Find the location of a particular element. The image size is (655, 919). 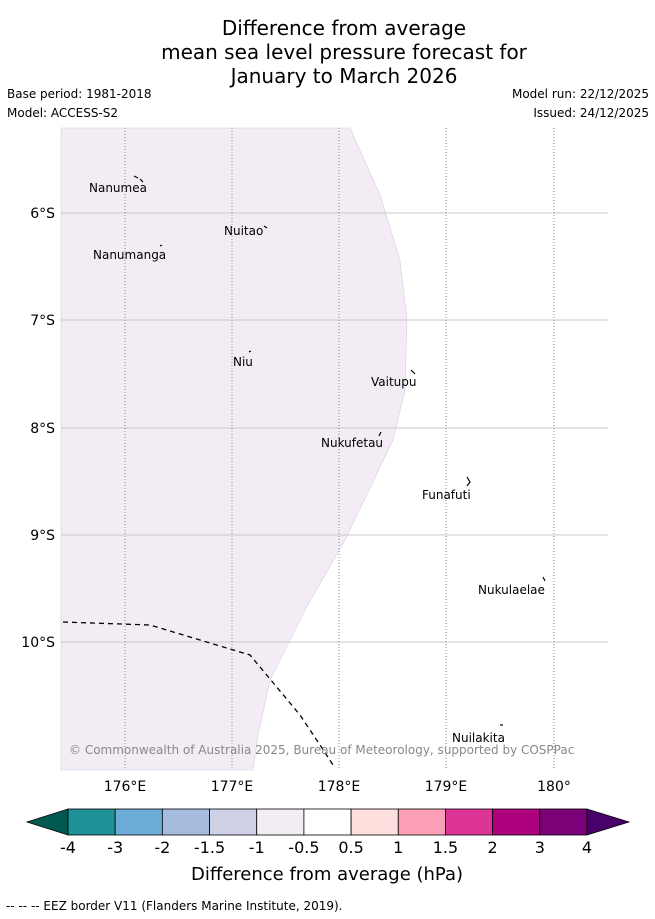

place-label-funafuti: Funafuti is located at coordinates (446, 495).